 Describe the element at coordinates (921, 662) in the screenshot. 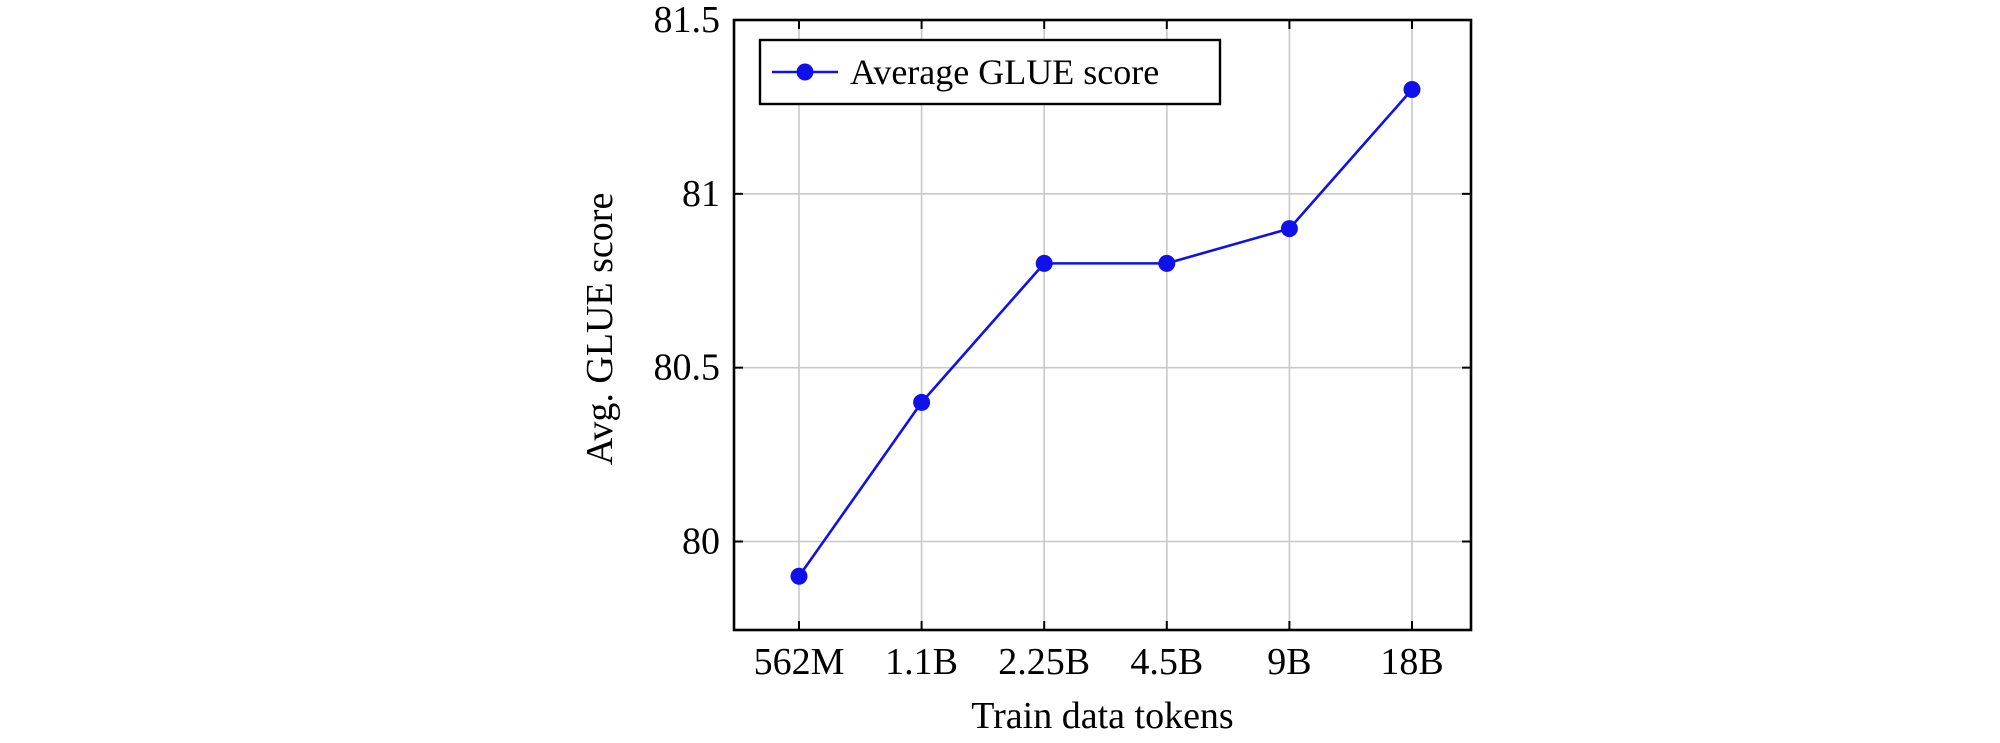

I see `x-tick-label: 1.1B` at that location.